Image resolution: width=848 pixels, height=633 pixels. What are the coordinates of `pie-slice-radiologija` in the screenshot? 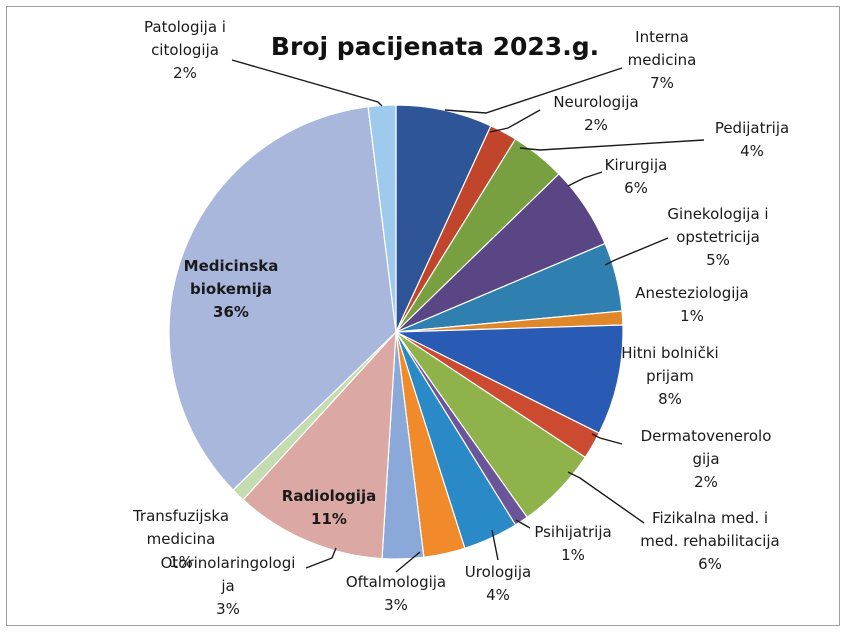 It's located at (319, 445).